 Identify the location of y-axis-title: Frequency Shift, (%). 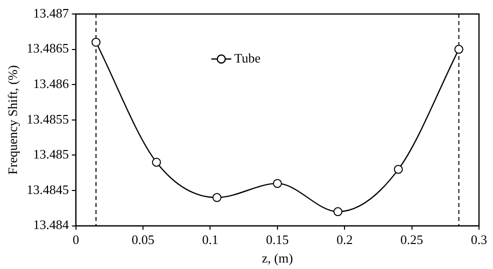
(12, 120).